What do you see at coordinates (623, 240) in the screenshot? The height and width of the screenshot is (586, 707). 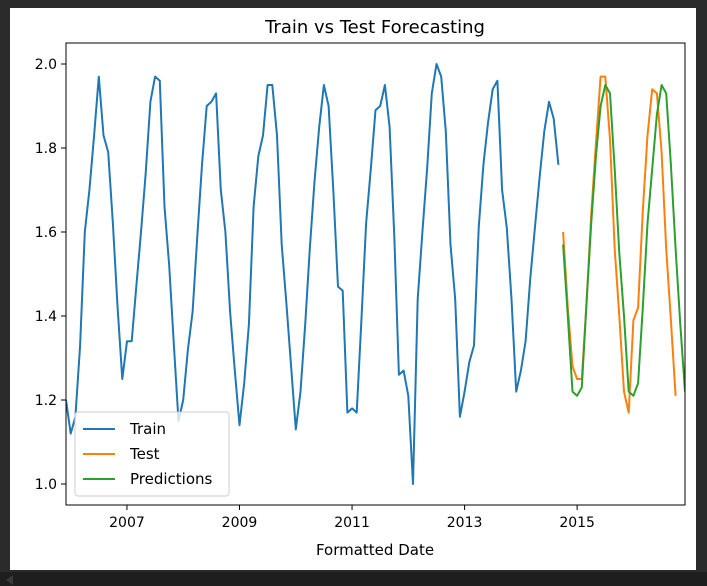 I see `series-line-predictions` at bounding box center [623, 240].